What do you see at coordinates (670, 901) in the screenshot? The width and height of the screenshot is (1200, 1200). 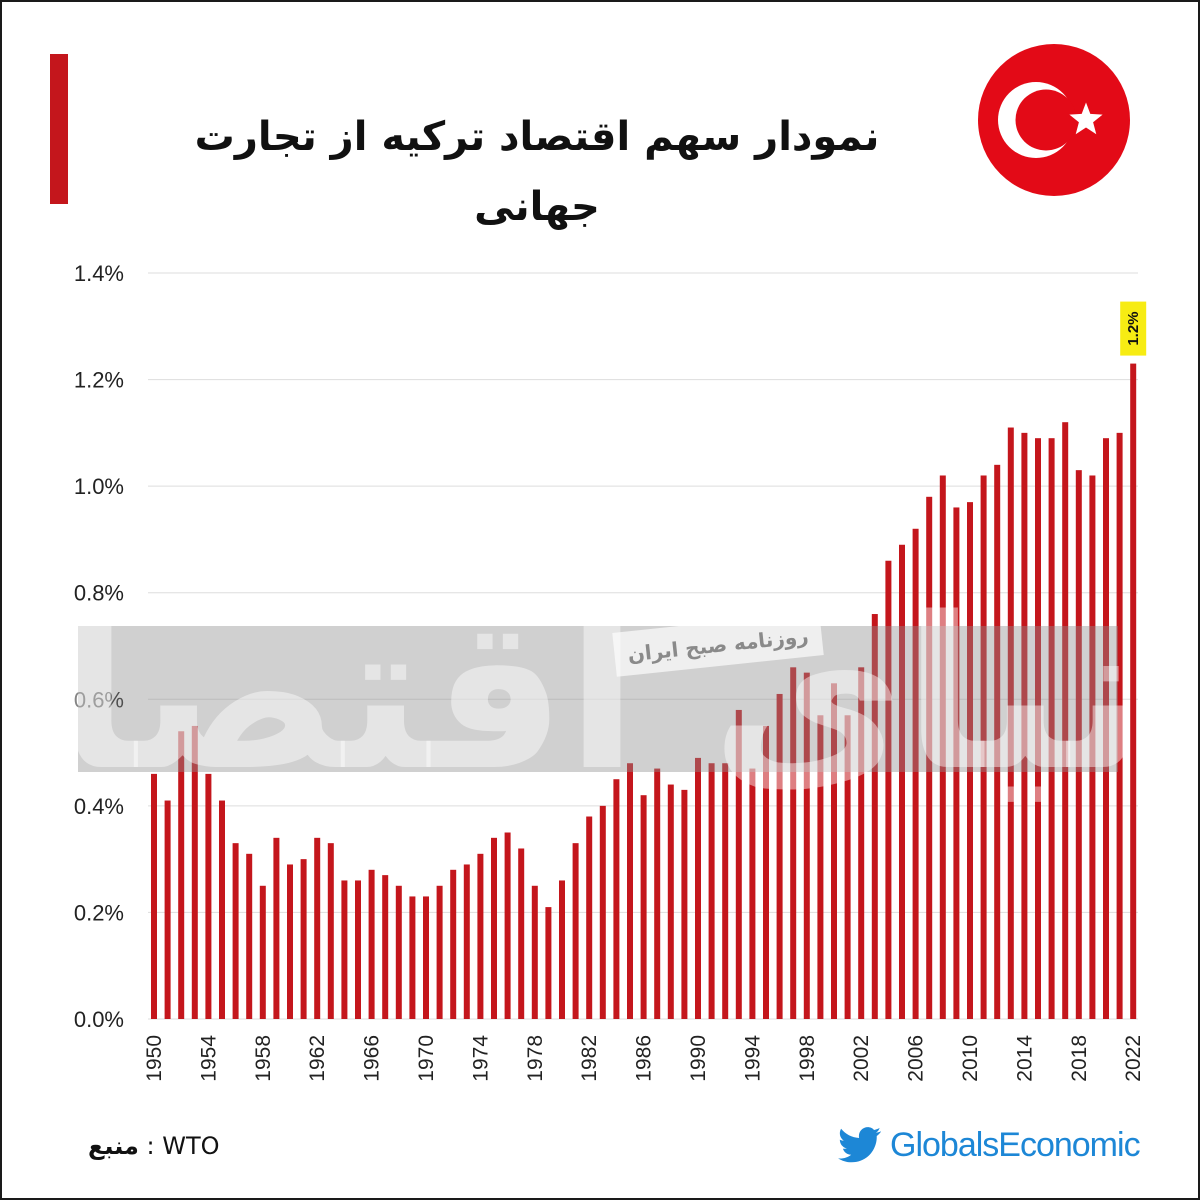 I see `bar-1988` at bounding box center [670, 901].